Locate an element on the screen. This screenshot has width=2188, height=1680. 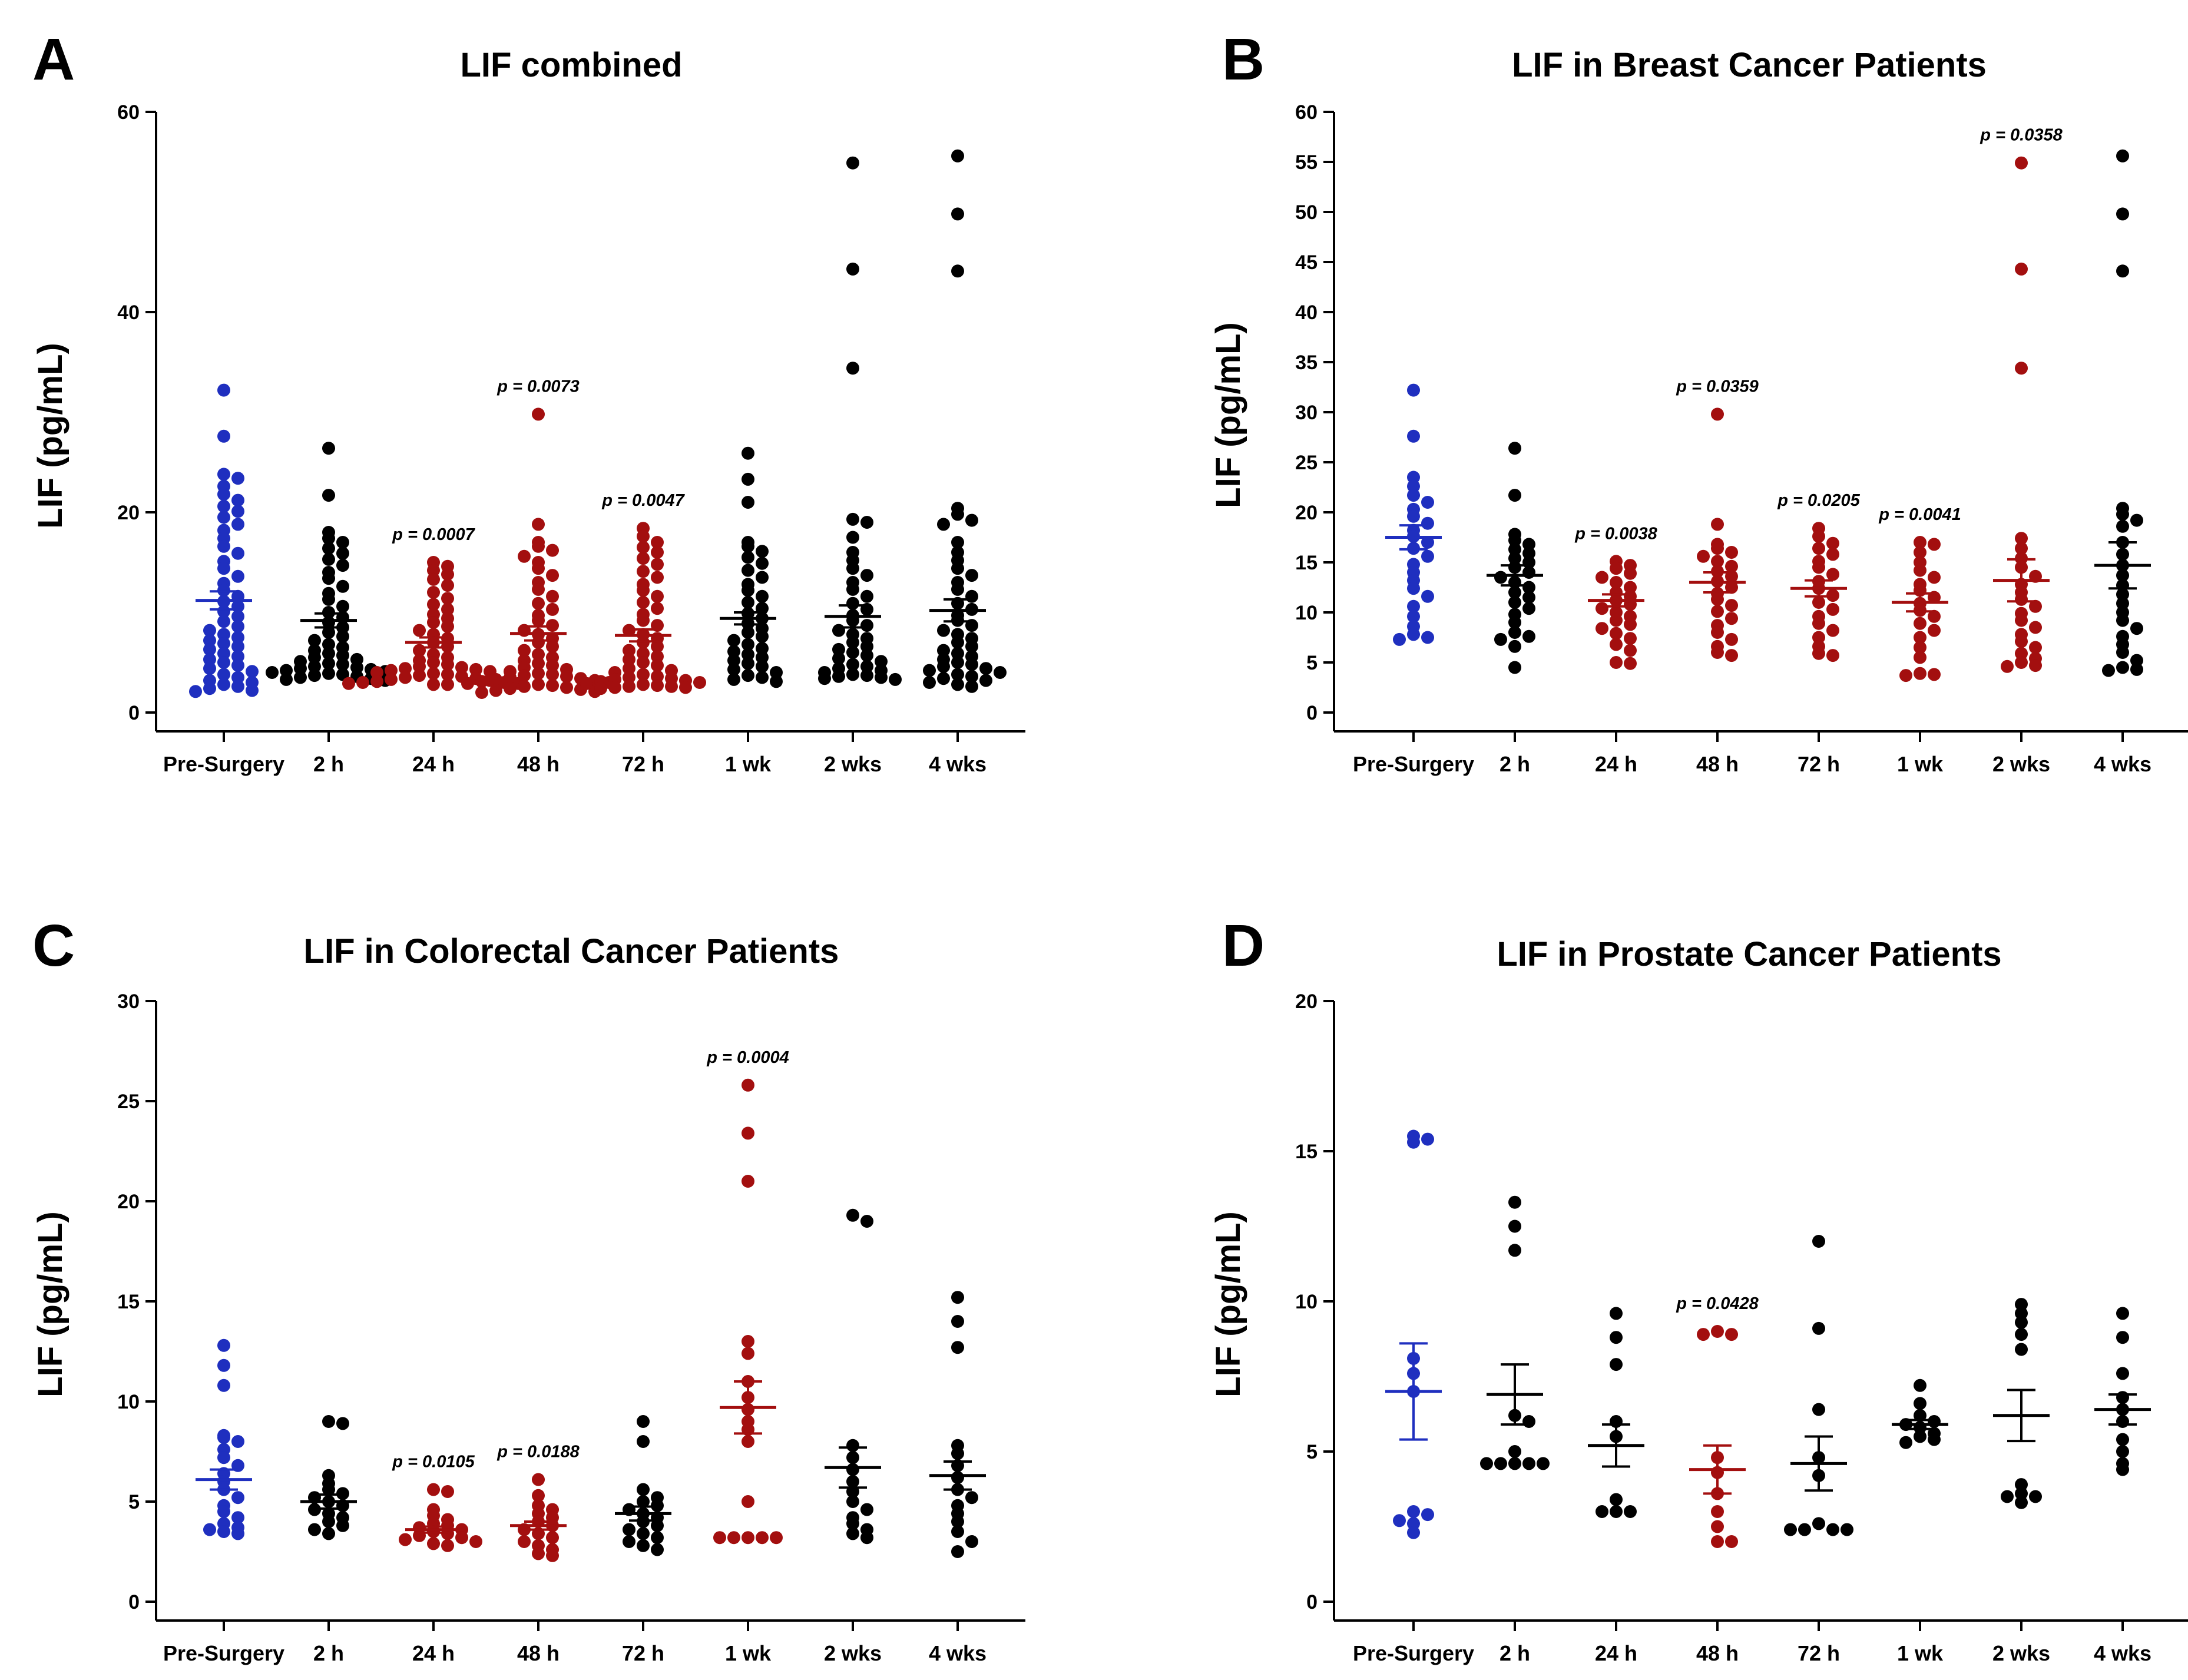
x-tick-label: 1 wk is located at coordinates (1920, 1653).